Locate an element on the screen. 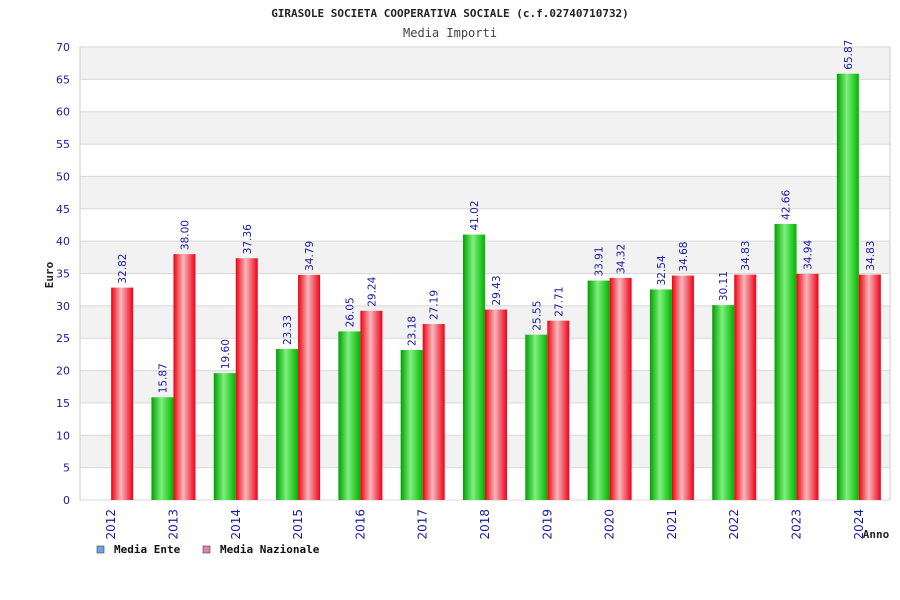  x-tick-label-2017: 2017 is located at coordinates (423, 524).